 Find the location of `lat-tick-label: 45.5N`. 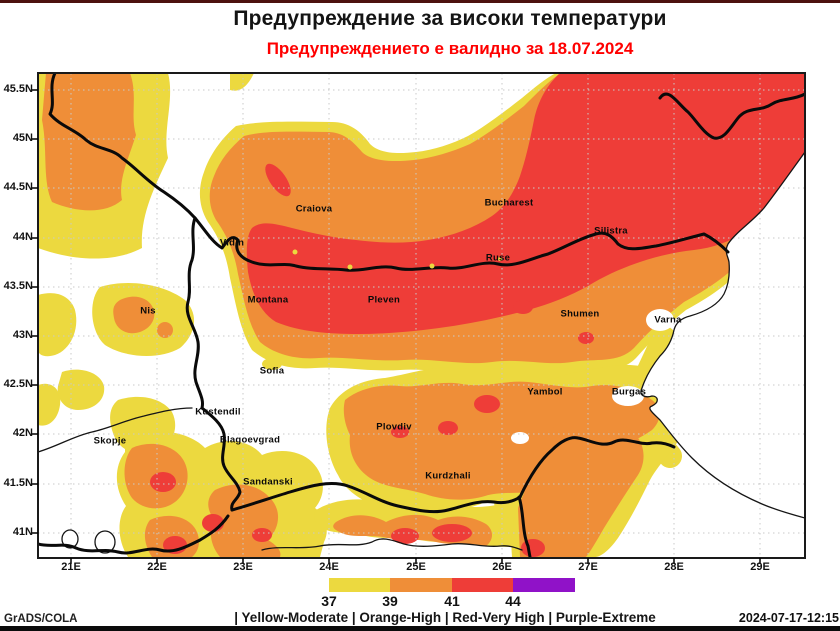

lat-tick-label: 45.5N is located at coordinates (18, 89).